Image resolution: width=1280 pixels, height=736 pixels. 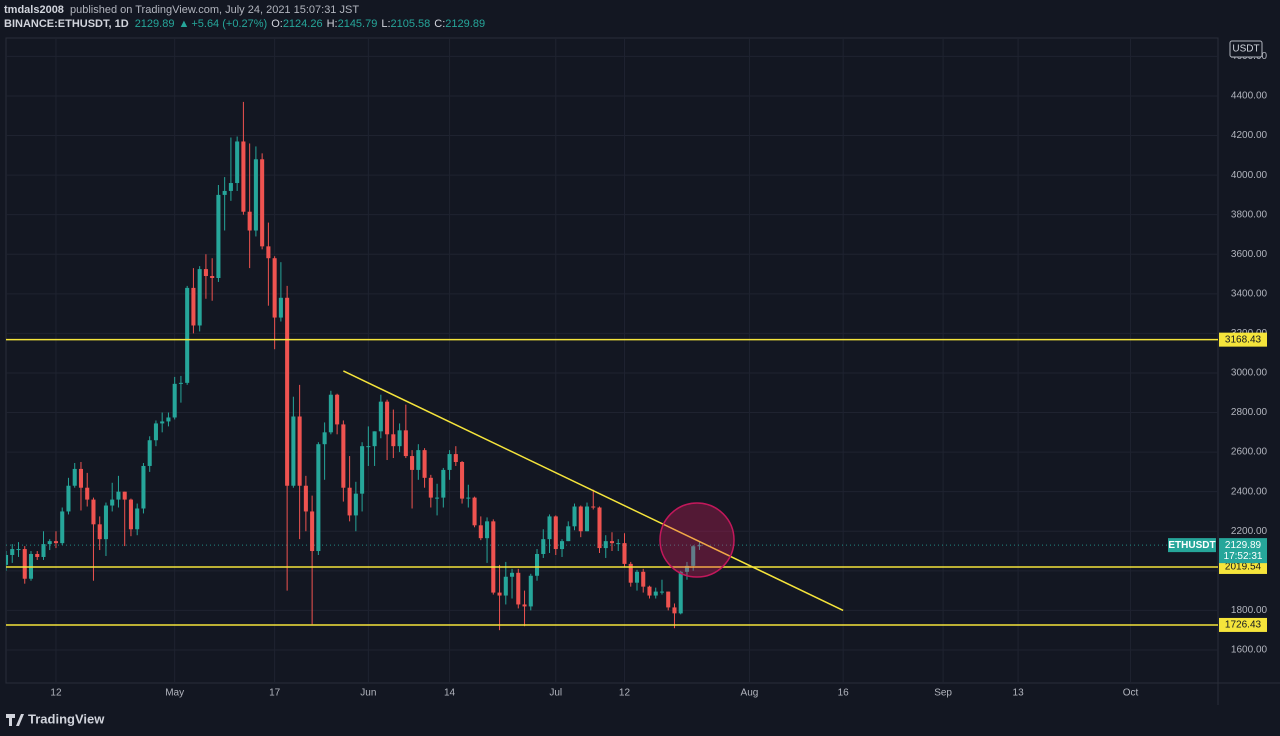 I want to click on y-tick-label: 1800.00, so click(x=1249, y=610).